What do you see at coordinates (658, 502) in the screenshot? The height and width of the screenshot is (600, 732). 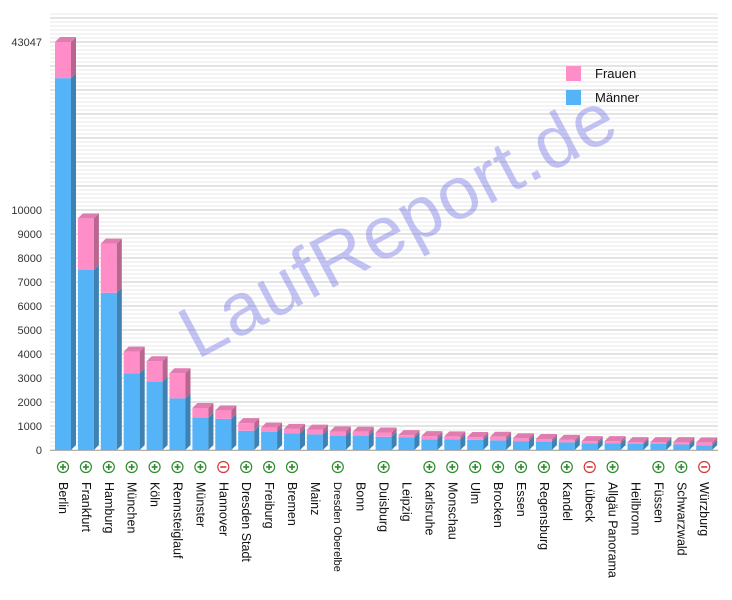 I see `x-tick-label: Füssen` at bounding box center [658, 502].